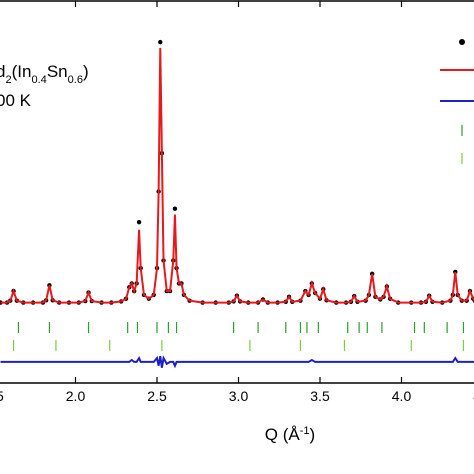  I want to click on x-tick-label: 3.0, so click(239, 396).